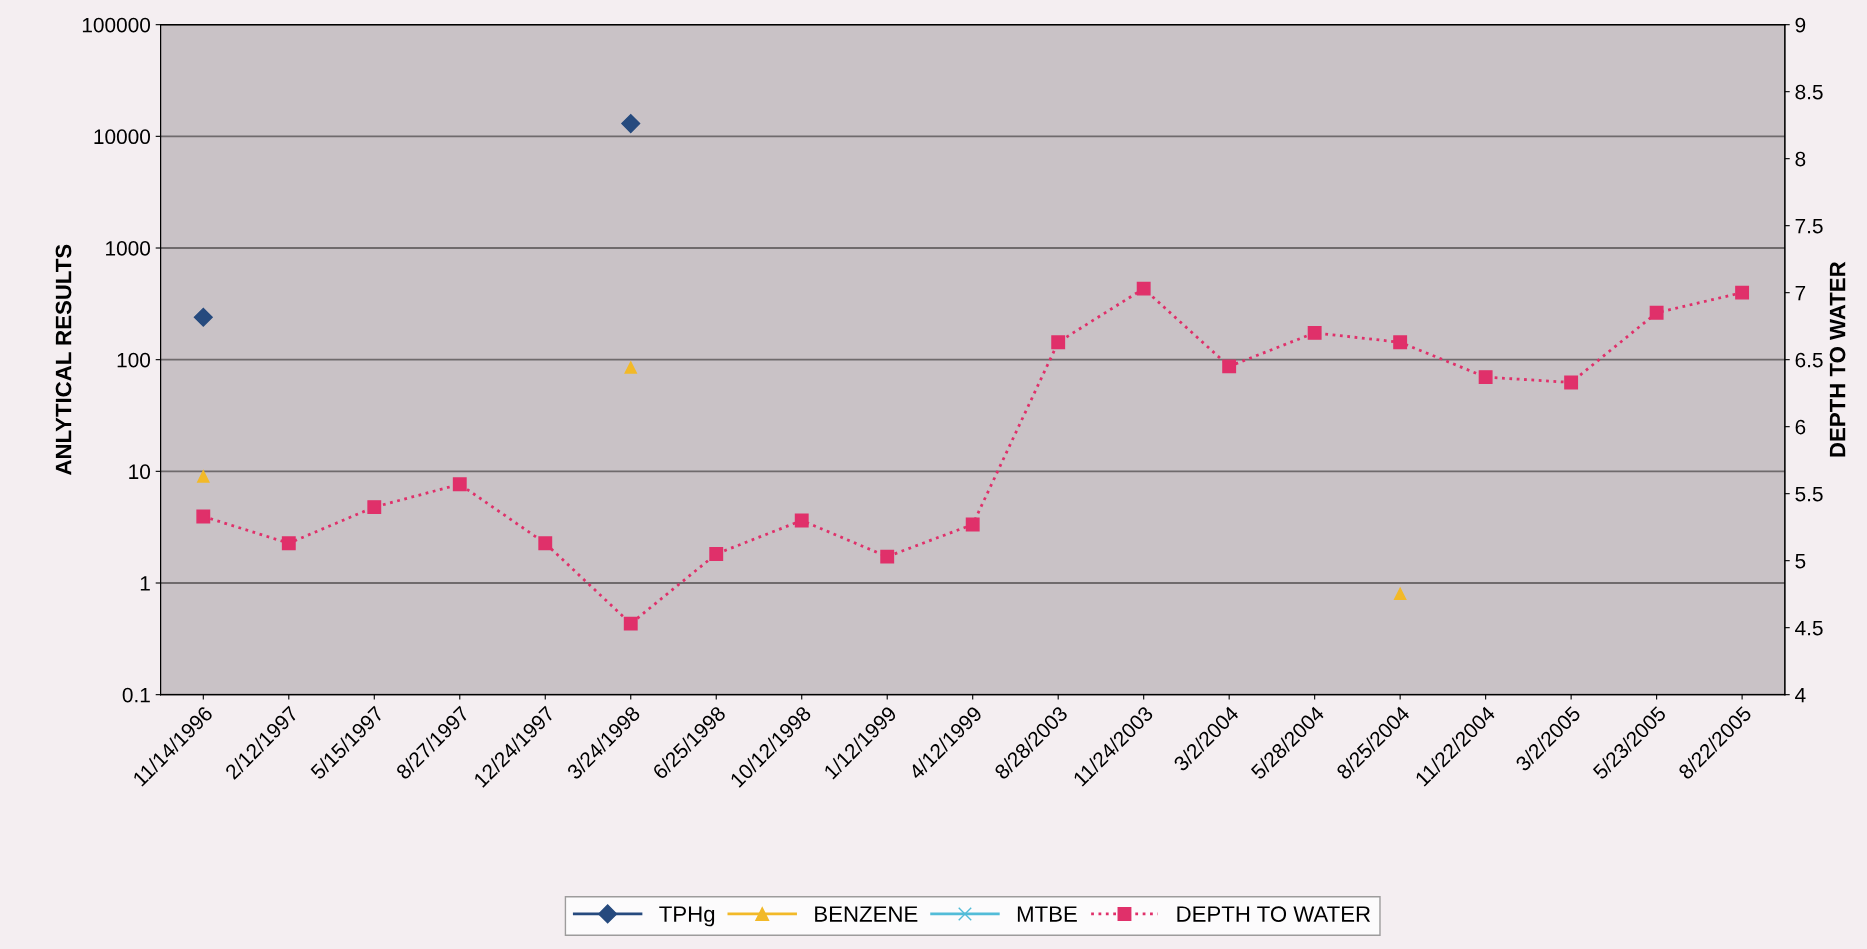 Image resolution: width=1867 pixels, height=949 pixels. What do you see at coordinates (1800, 159) in the screenshot?
I see `y2-tick-label: 8` at bounding box center [1800, 159].